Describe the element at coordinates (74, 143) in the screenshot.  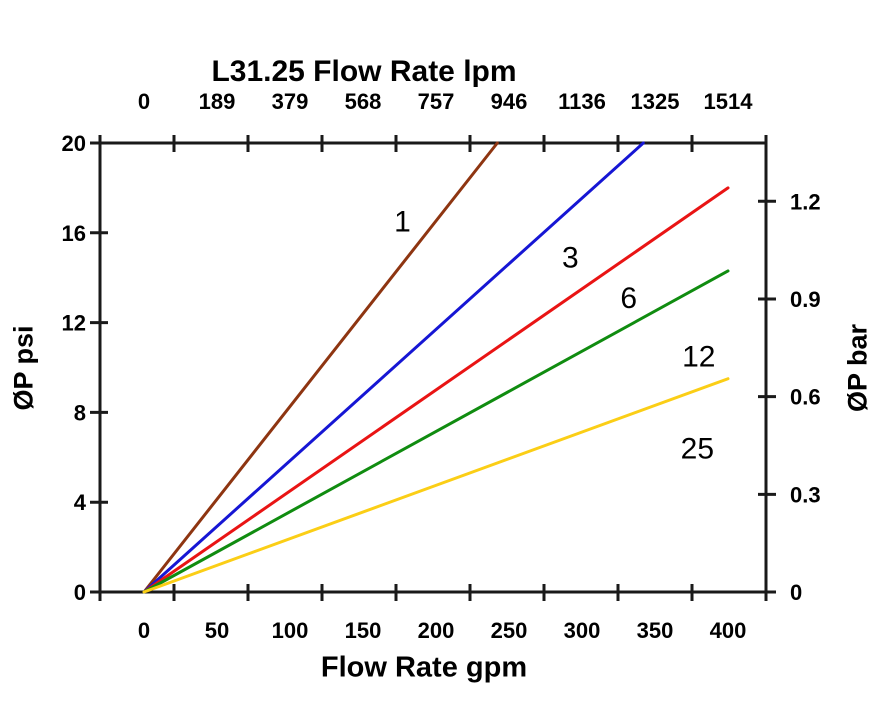
I see `y-left-tick-label: 20` at that location.